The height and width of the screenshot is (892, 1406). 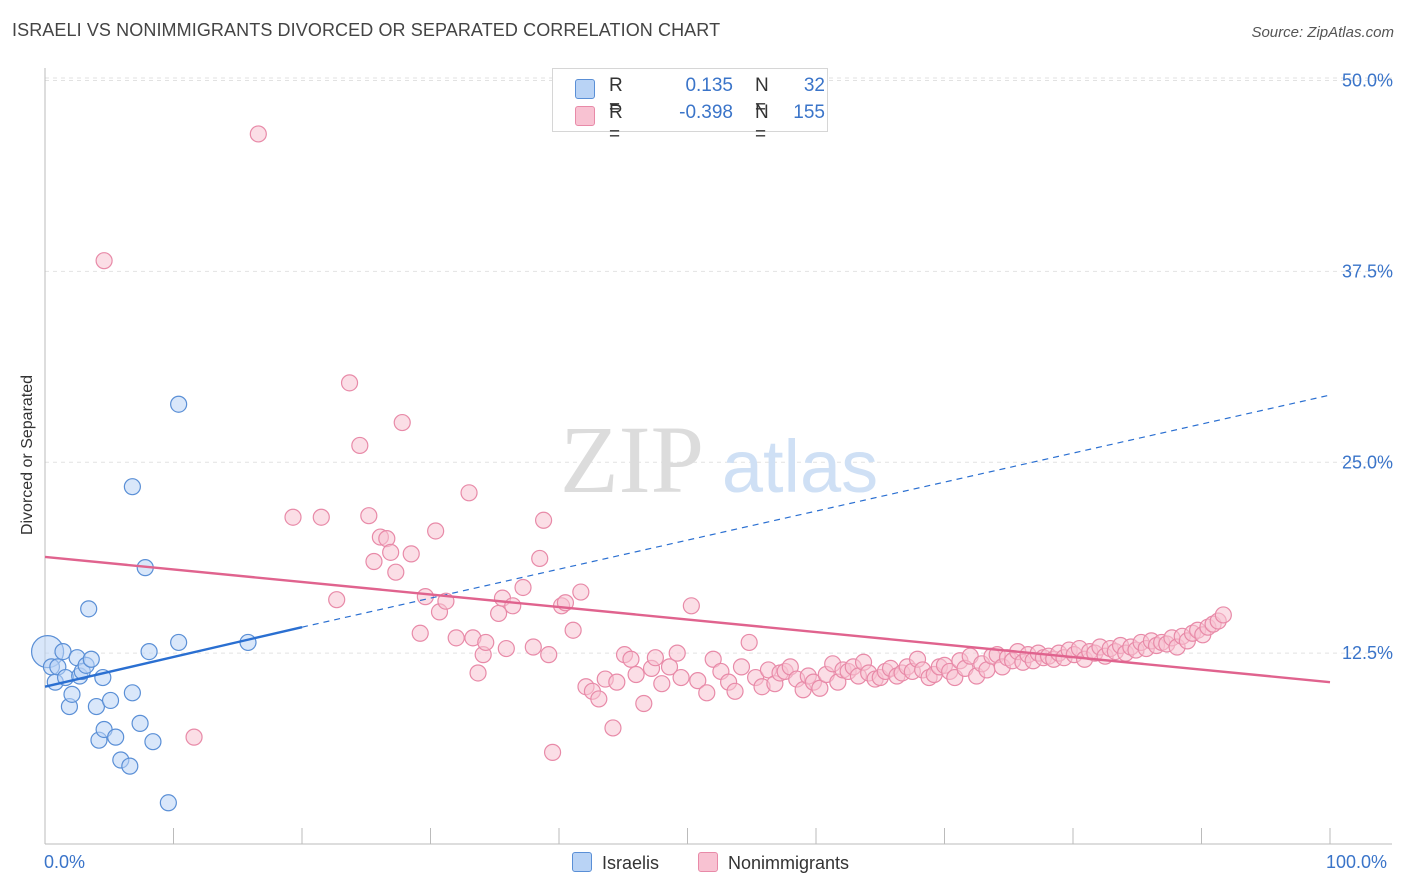 I want to click on x-tick-label-max: 100.0%, so click(x=1357, y=862).